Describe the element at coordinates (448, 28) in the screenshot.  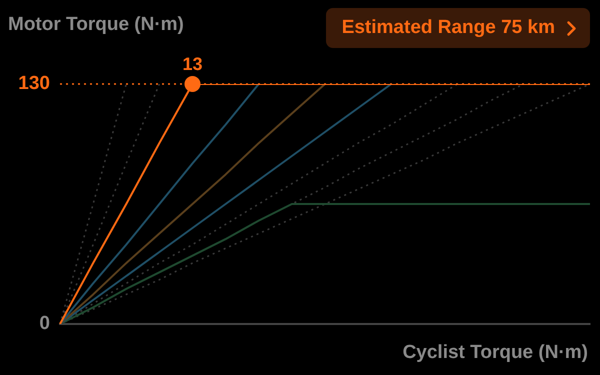
I see `text: Estimated Range 75 km` at that location.